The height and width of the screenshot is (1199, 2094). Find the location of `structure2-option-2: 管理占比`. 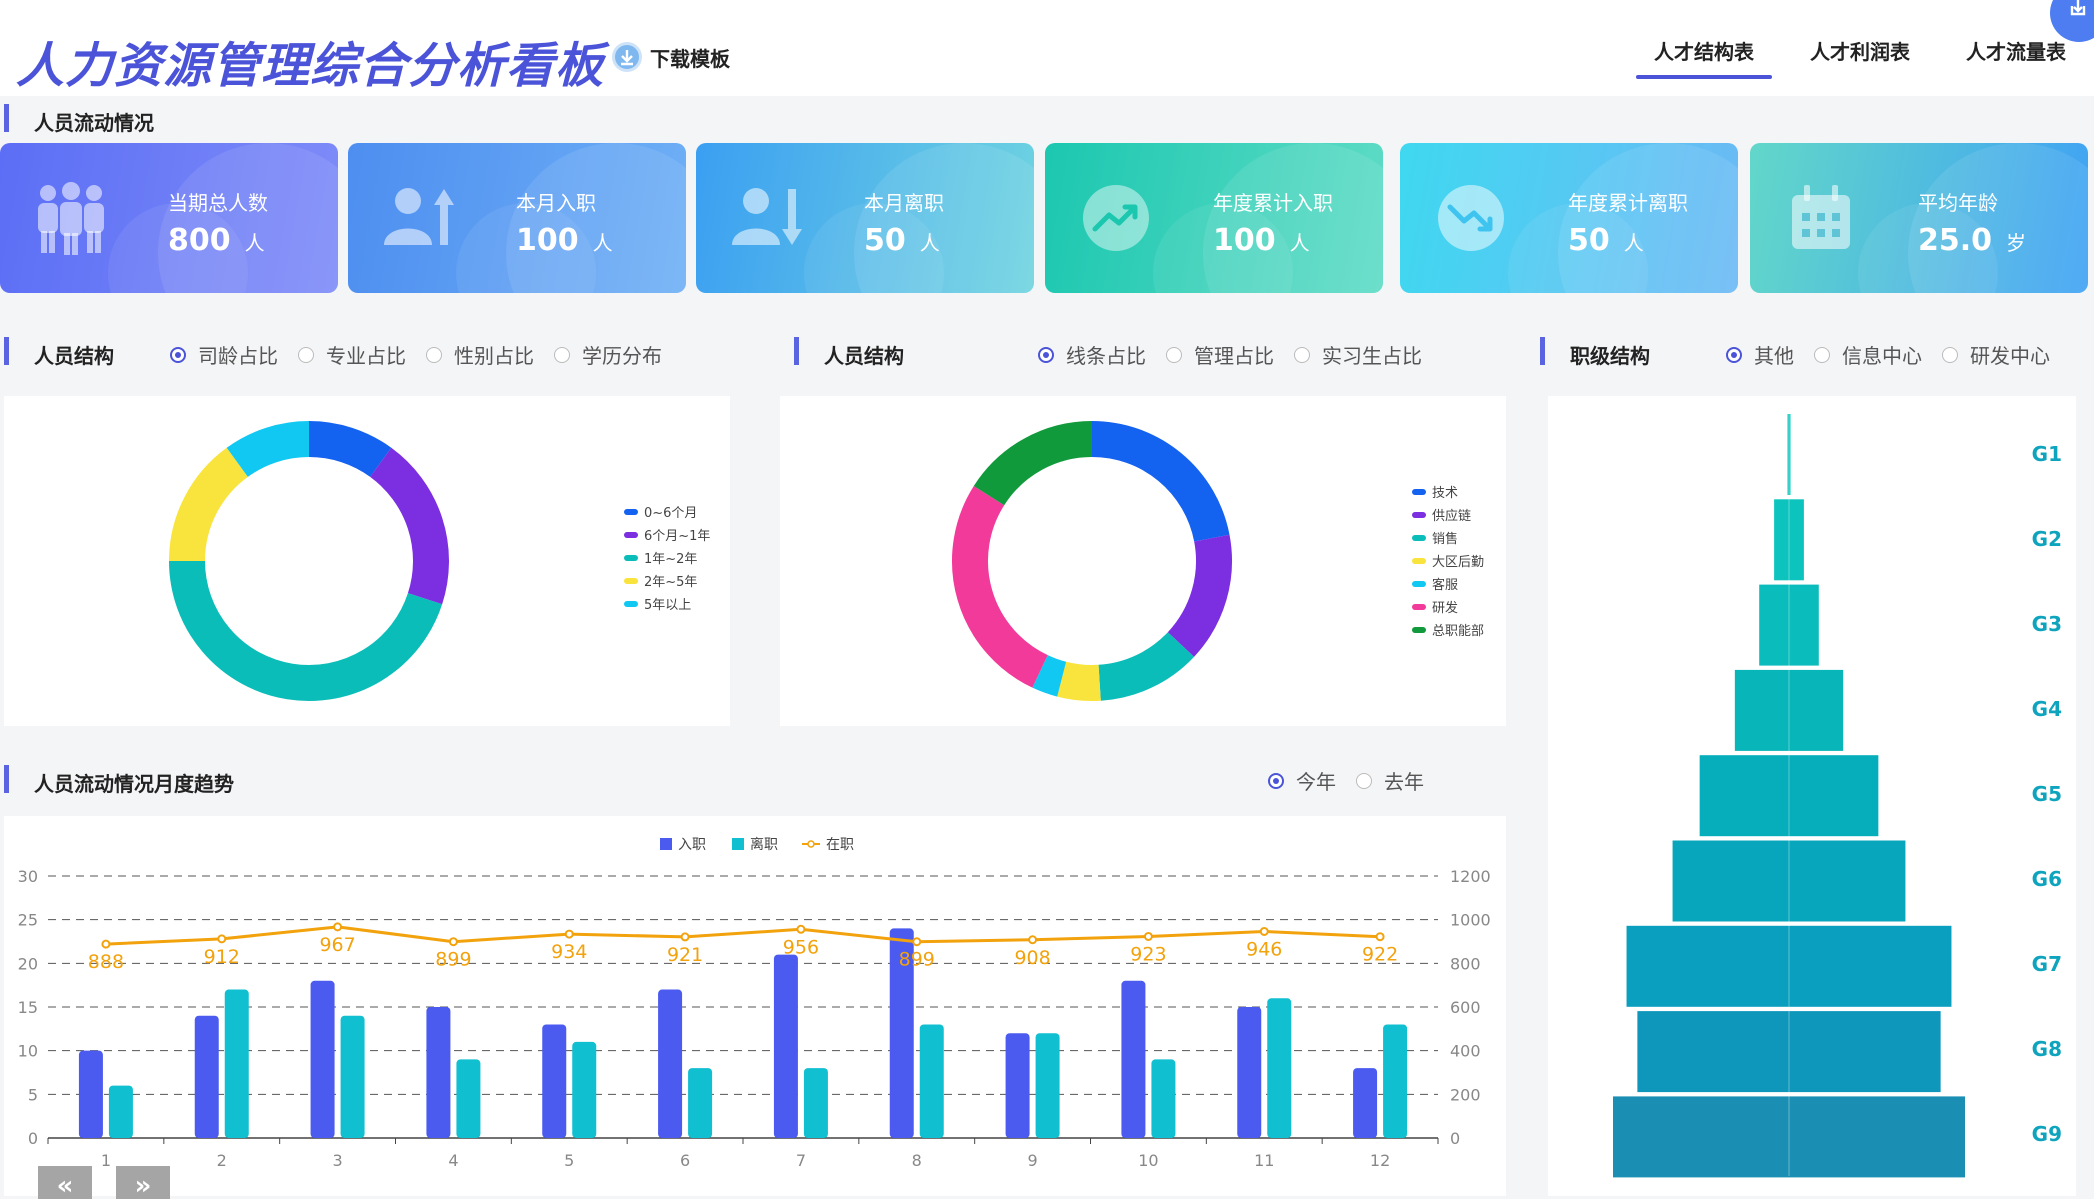

structure2-option-2: 管理占比 is located at coordinates (1220, 354).